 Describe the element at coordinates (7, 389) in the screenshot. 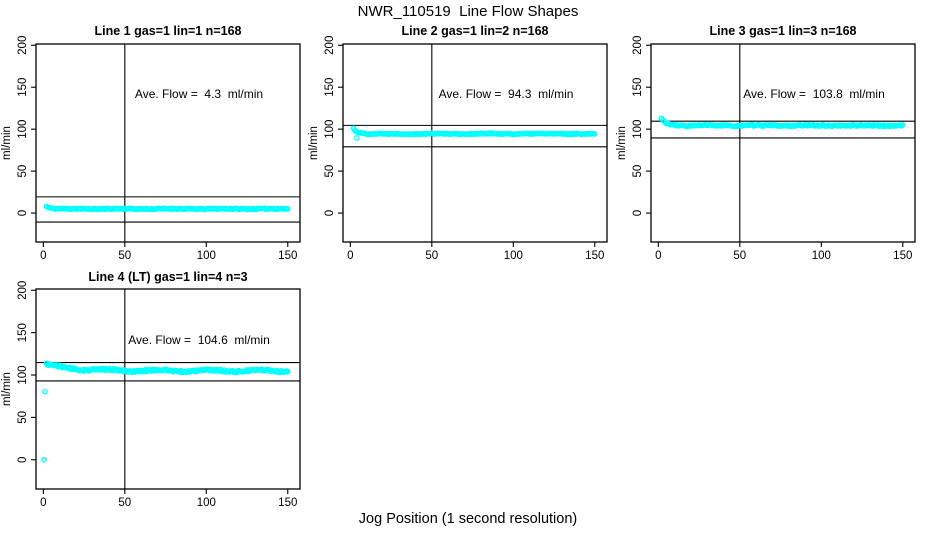

I see `panel-4-y-axis-label: ml/min` at that location.